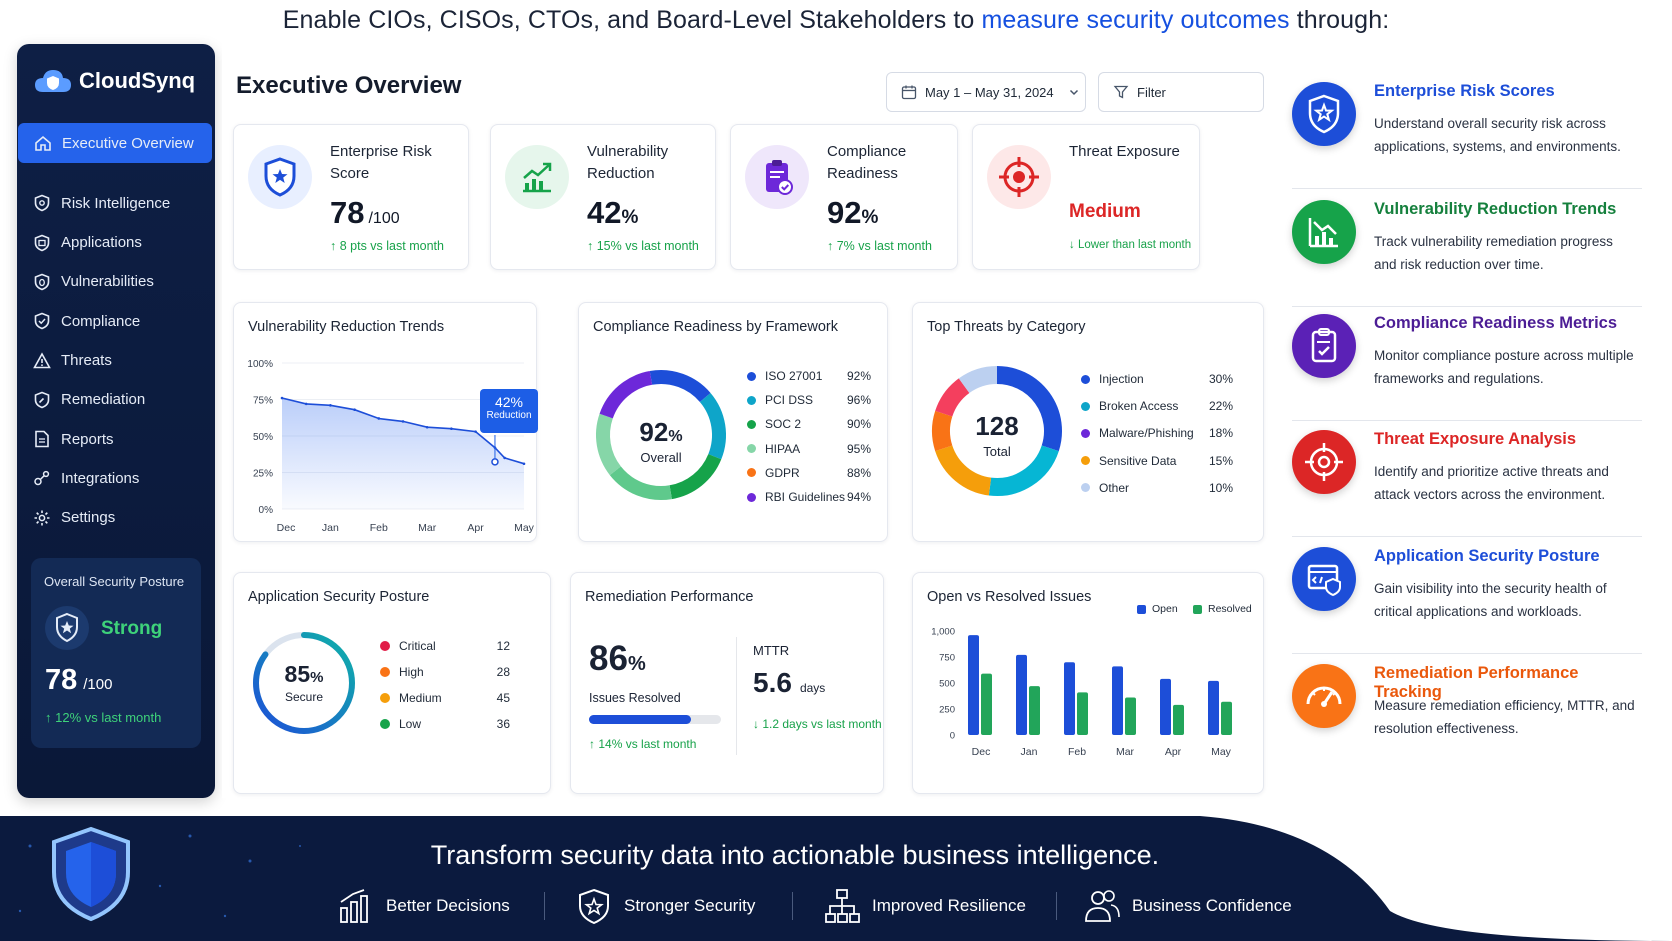  Describe the element at coordinates (509, 411) in the screenshot. I see `reduction-callout: 42% Reduction` at that location.